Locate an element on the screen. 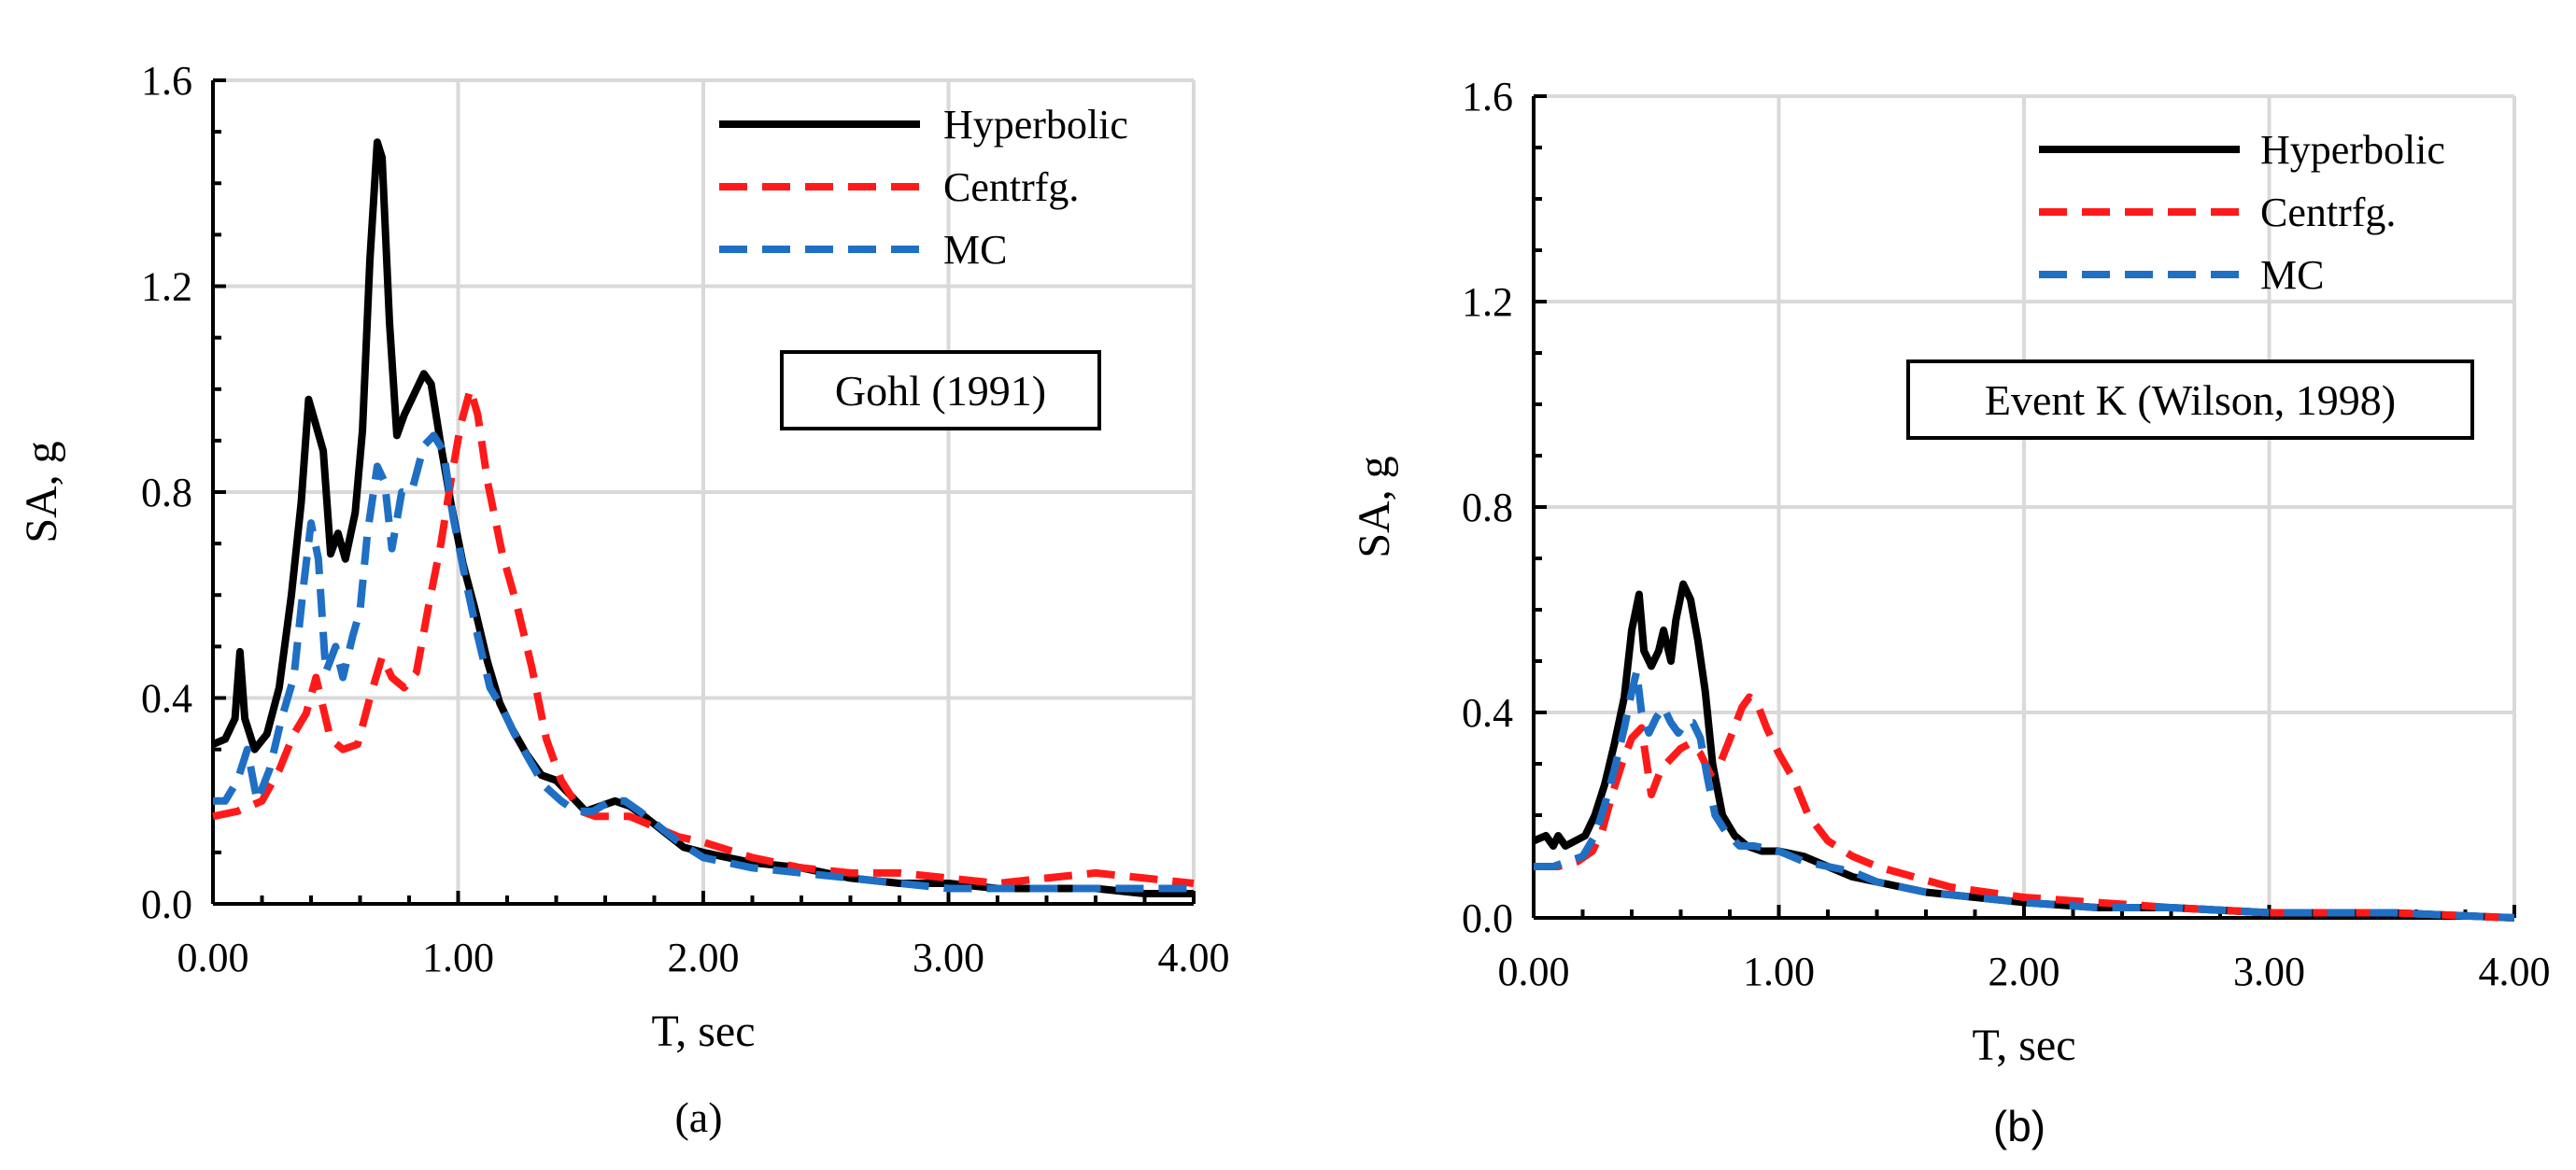  series-line-mc is located at coordinates (2024, 795).